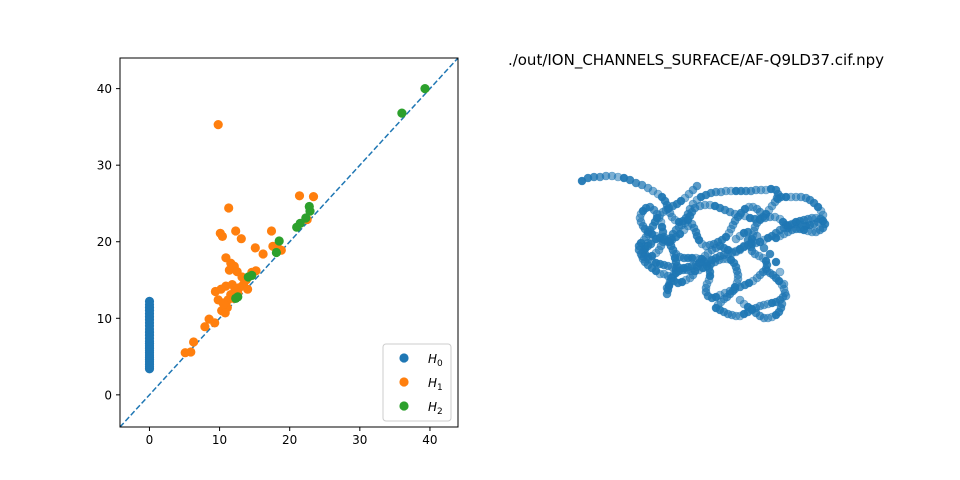  Describe the element at coordinates (404, 406) in the screenshot. I see `legend-marker-h2` at that location.